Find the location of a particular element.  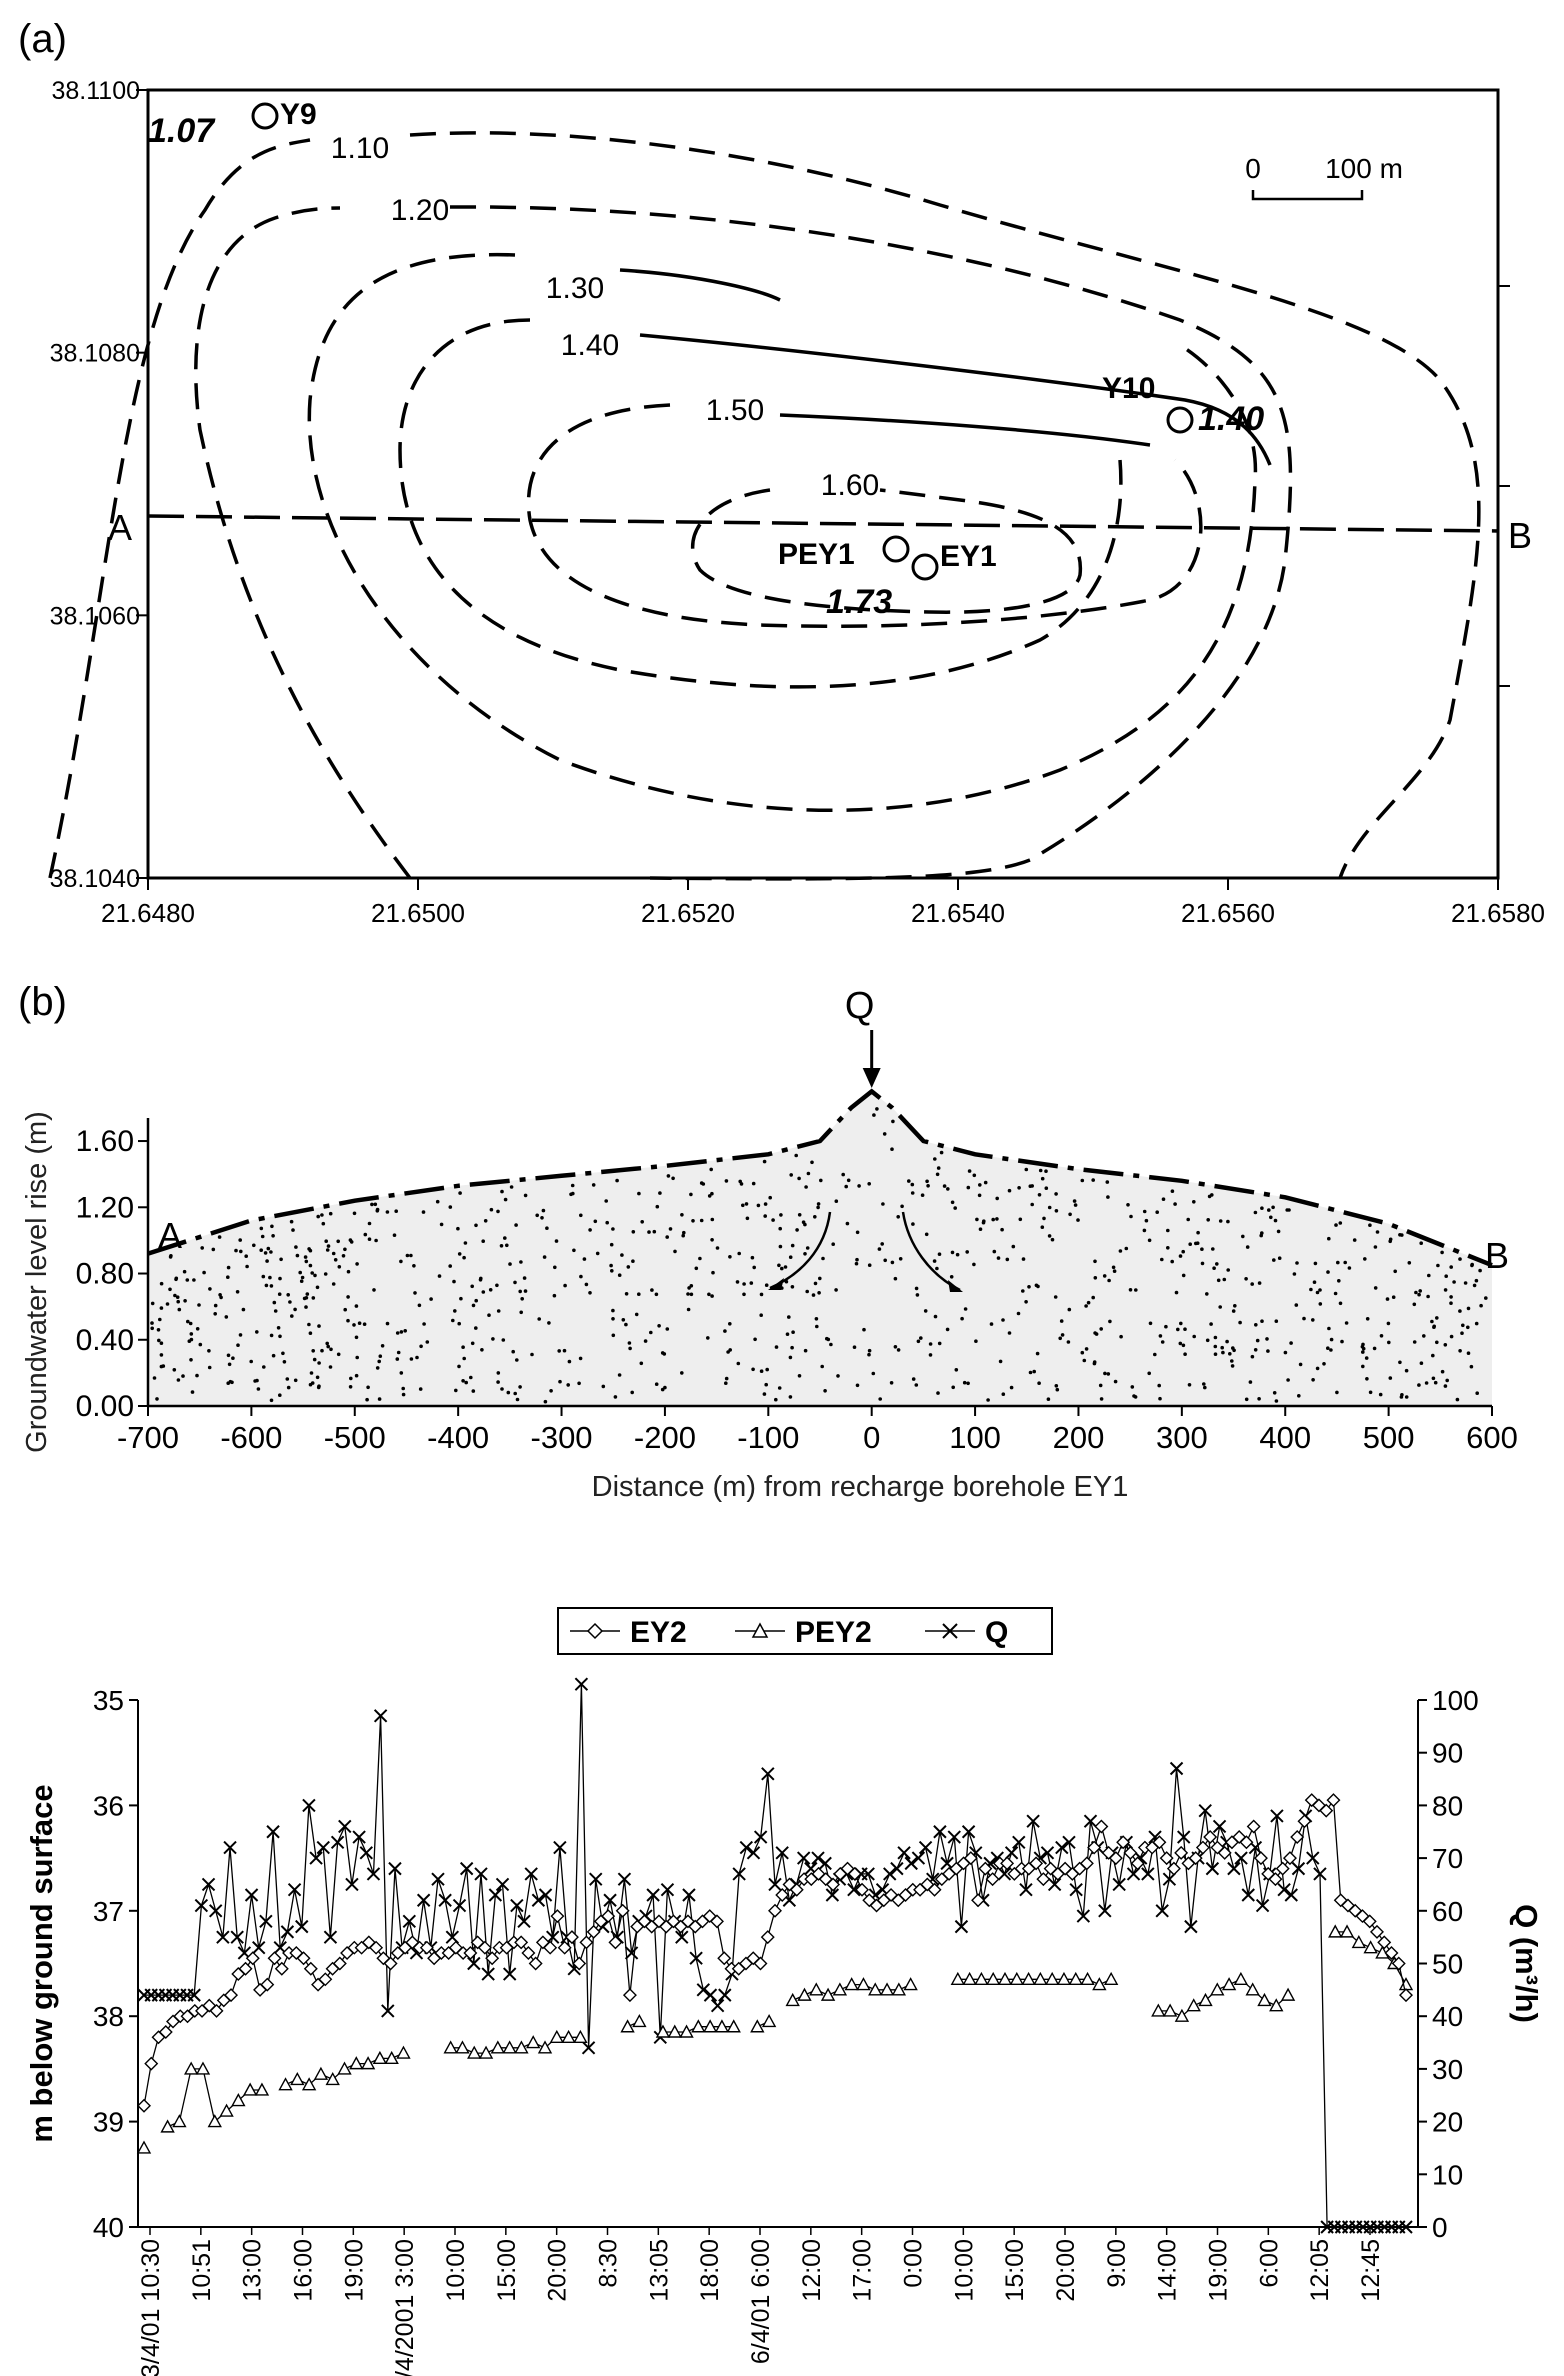

x-tick-label-b: -300 is located at coordinates (562, 1437).